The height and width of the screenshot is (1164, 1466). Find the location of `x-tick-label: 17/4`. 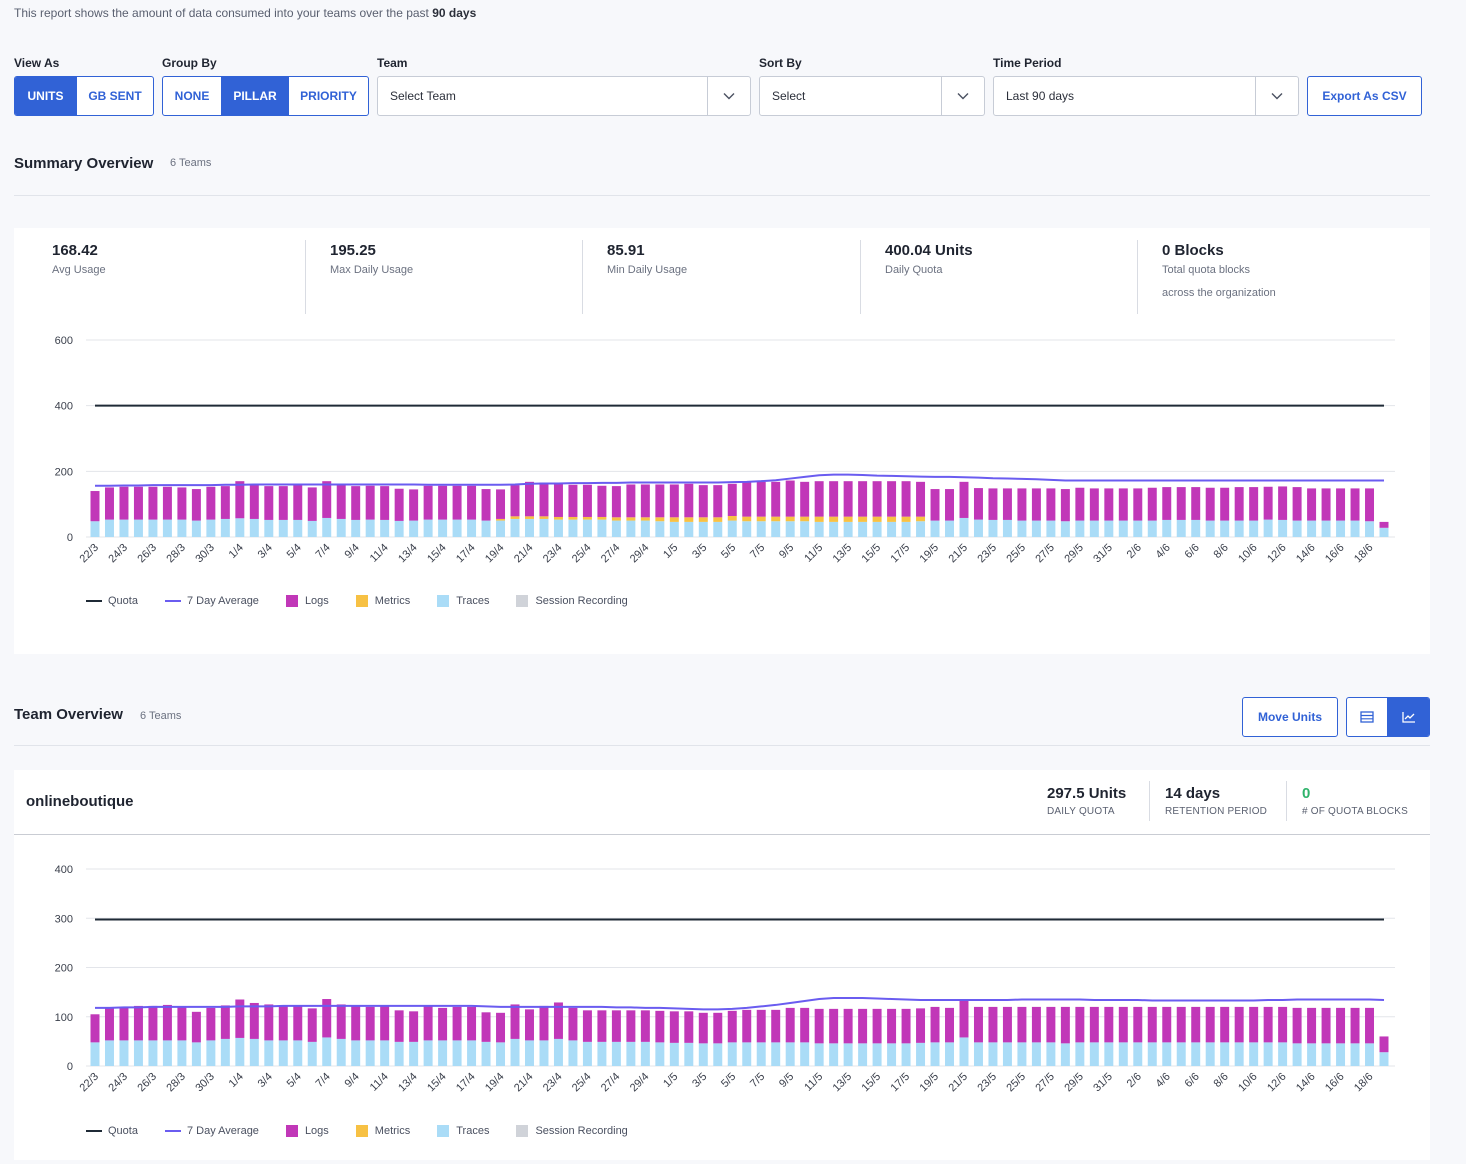

x-tick-label: 17/4 is located at coordinates (466, 554).